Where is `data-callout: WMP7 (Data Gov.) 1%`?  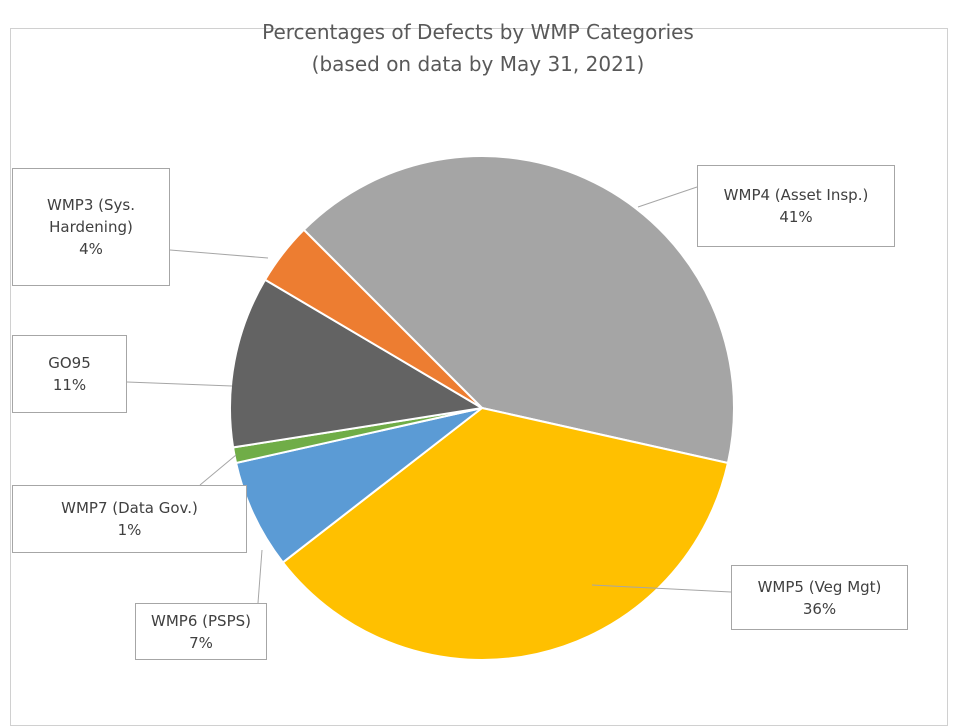
data-callout: WMP7 (Data Gov.) 1% is located at coordinates (129, 519).